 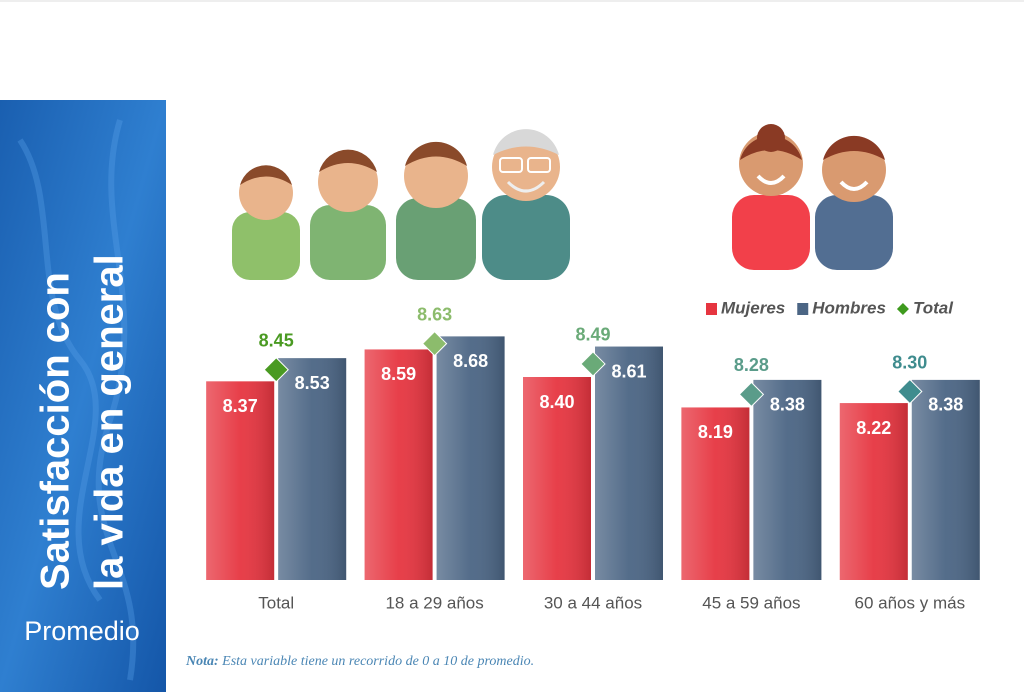 What do you see at coordinates (849, 307) in the screenshot?
I see `legend-label: Hombres` at bounding box center [849, 307].